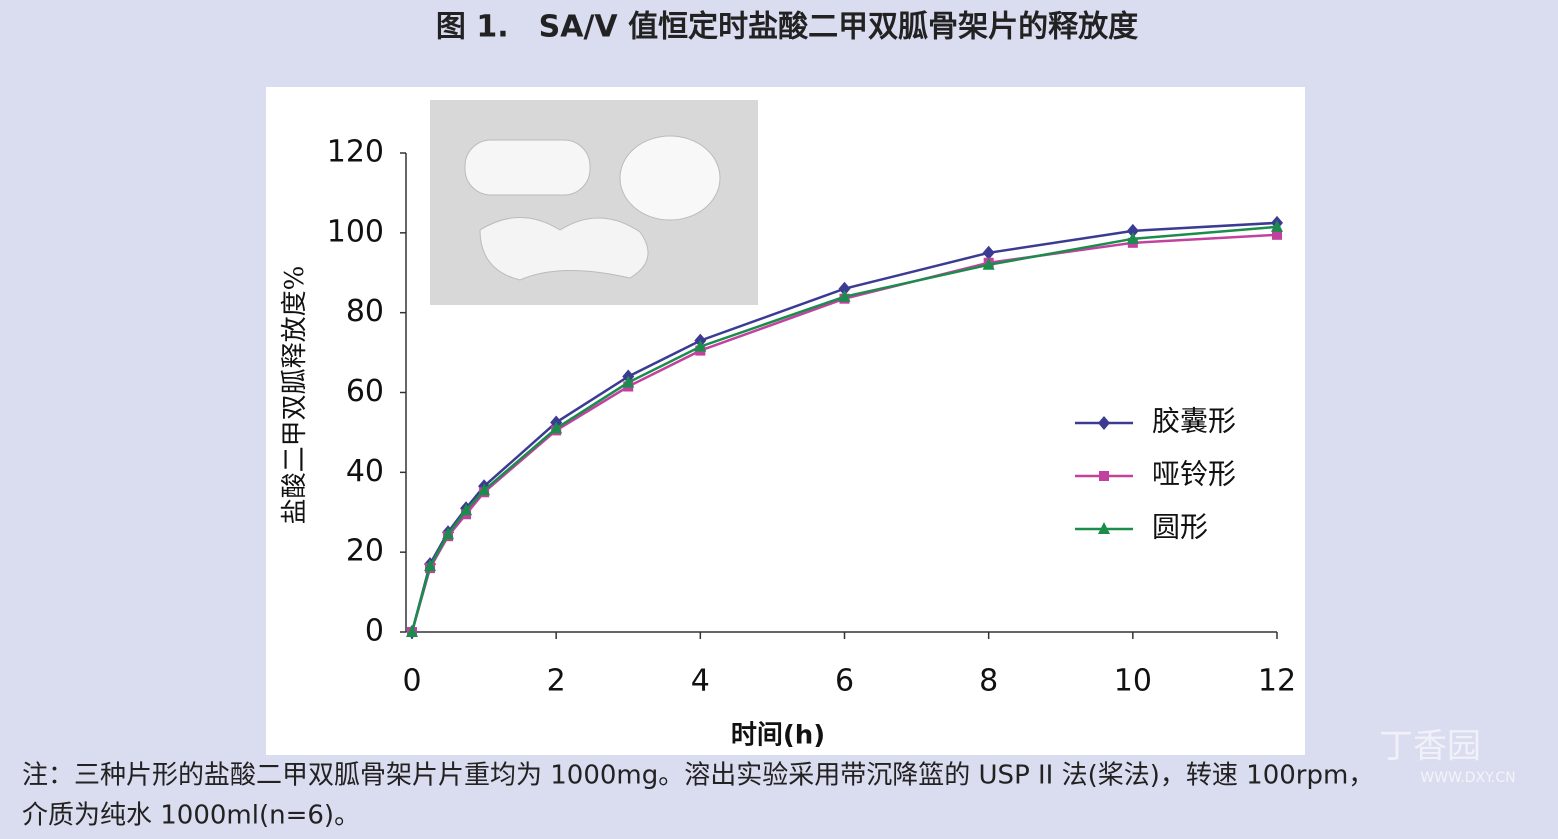 This screenshot has width=1558, height=839. What do you see at coordinates (191, 816) in the screenshot?
I see `note-line: 介质为纯水 1000ml(n=6)。` at bounding box center [191, 816].